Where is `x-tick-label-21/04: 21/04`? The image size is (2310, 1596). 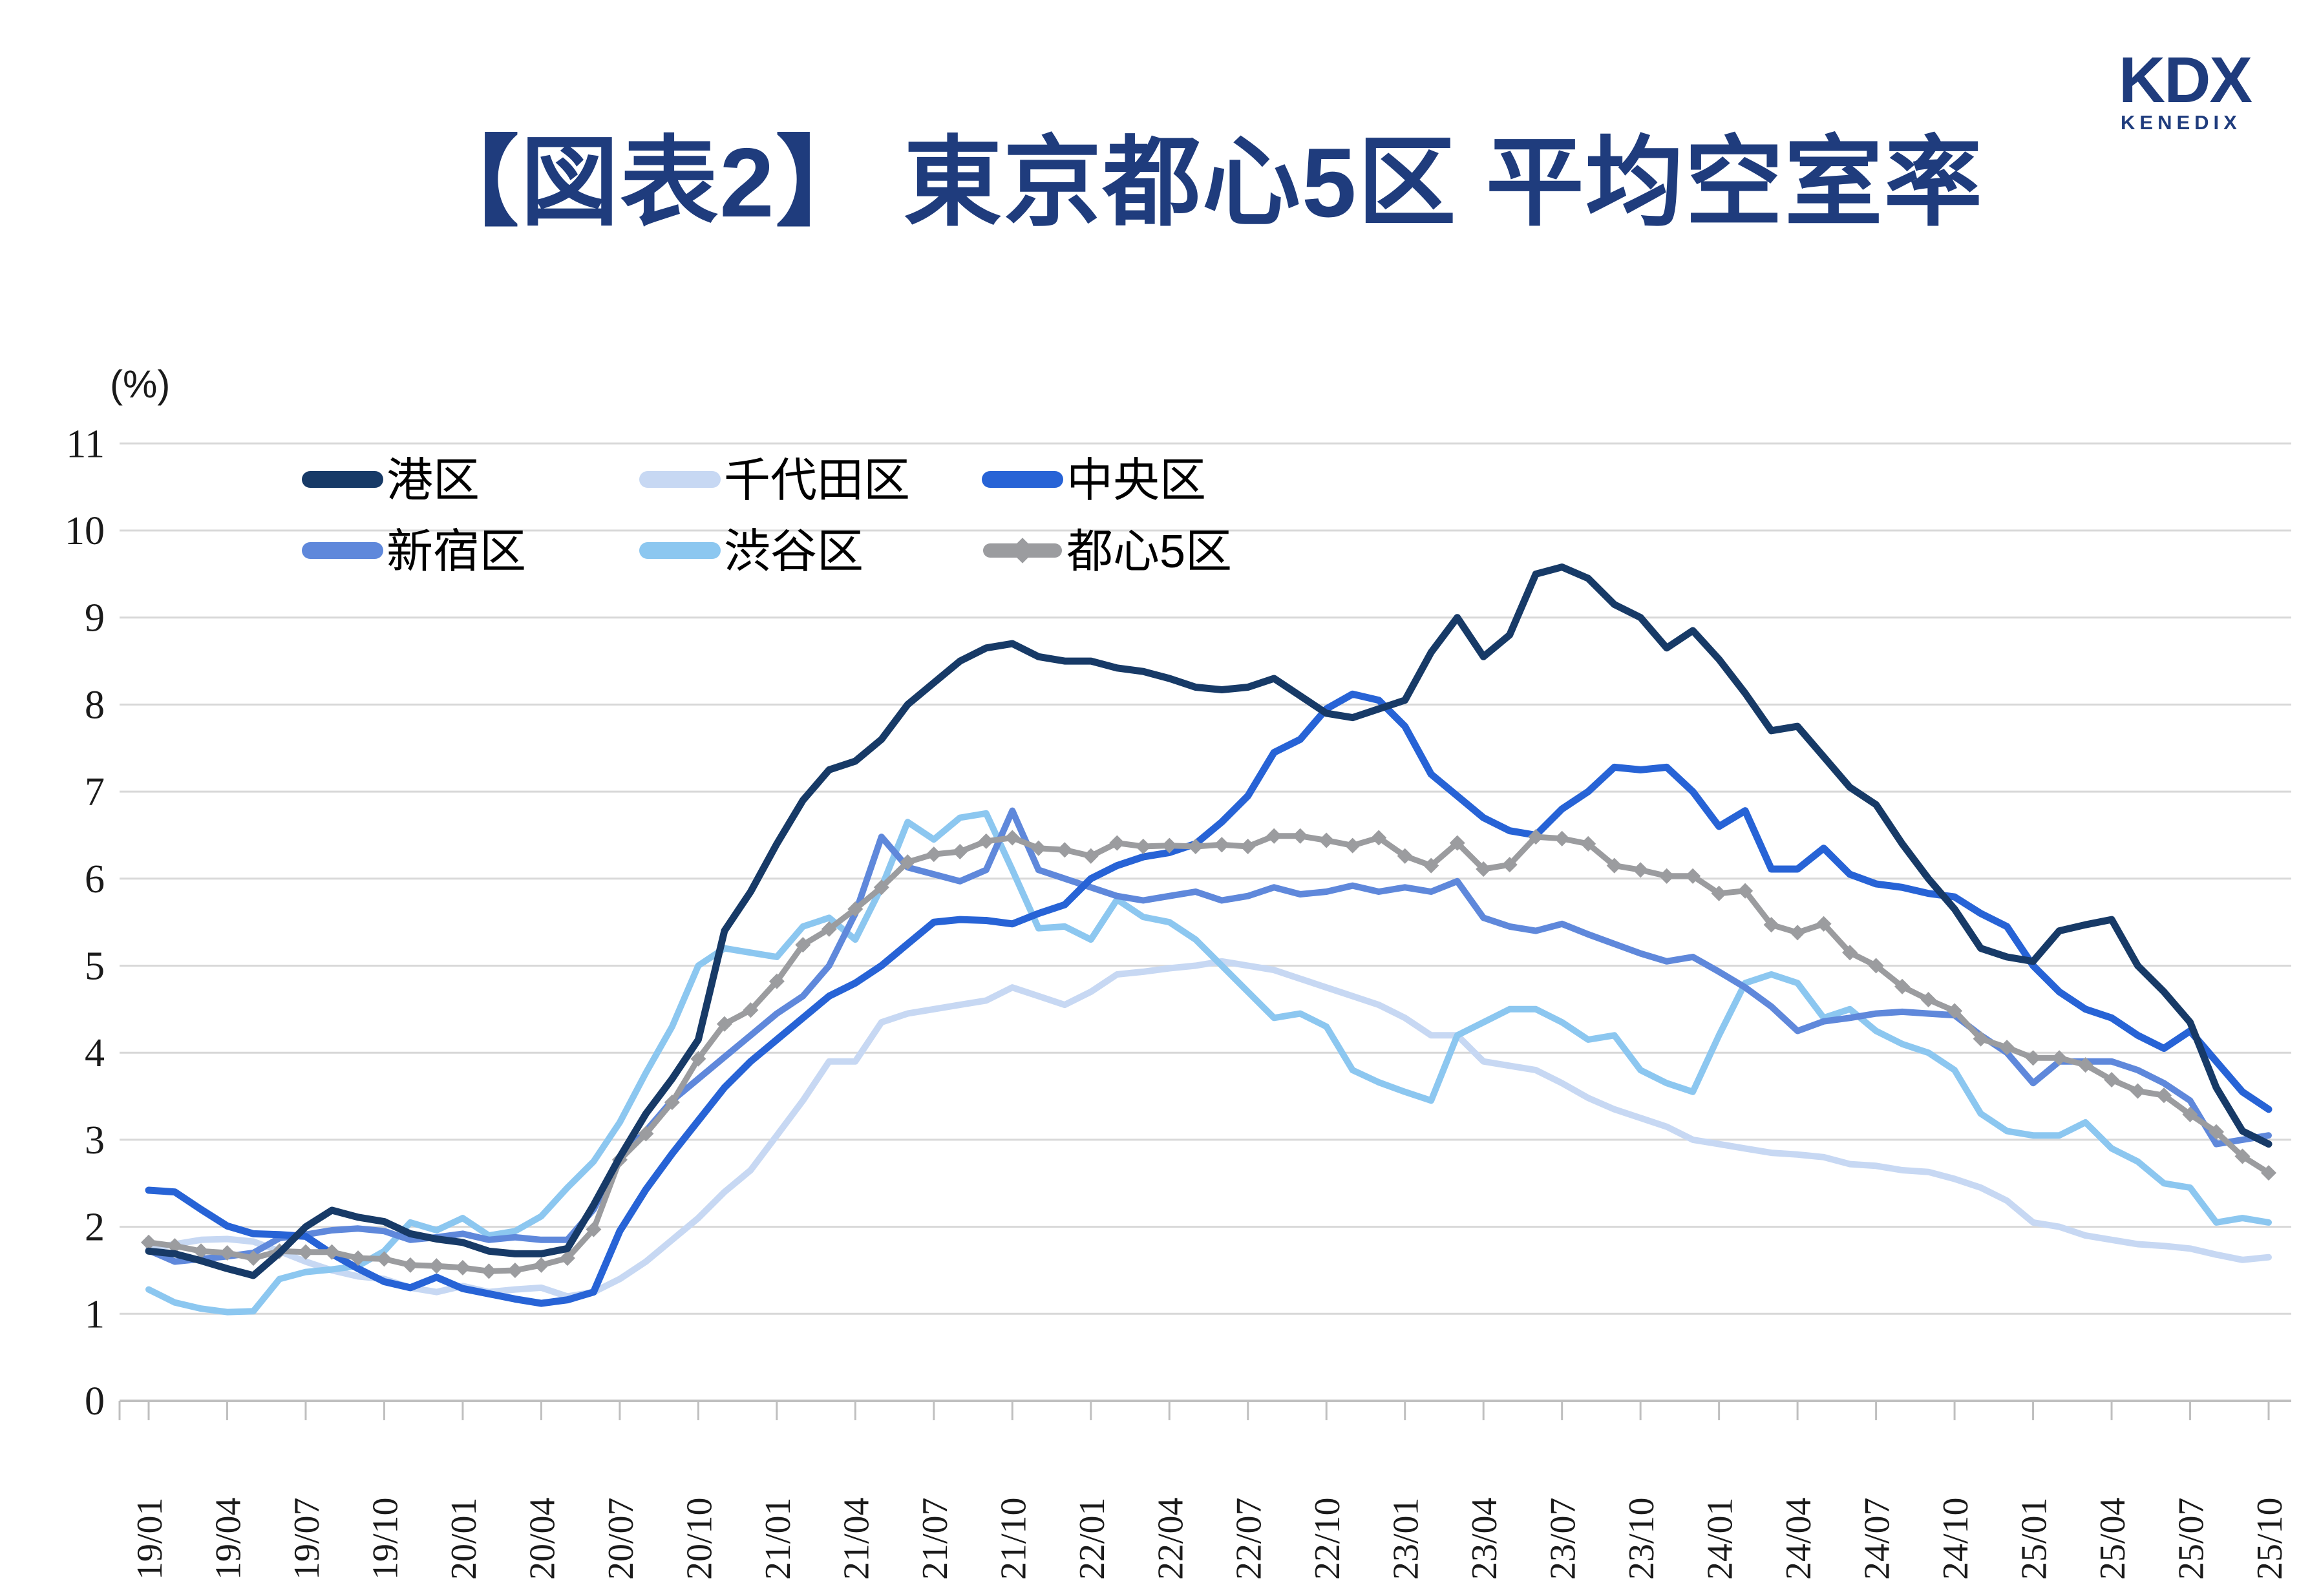
x-tick-label-21/04: 21/04 is located at coordinates (856, 1539).